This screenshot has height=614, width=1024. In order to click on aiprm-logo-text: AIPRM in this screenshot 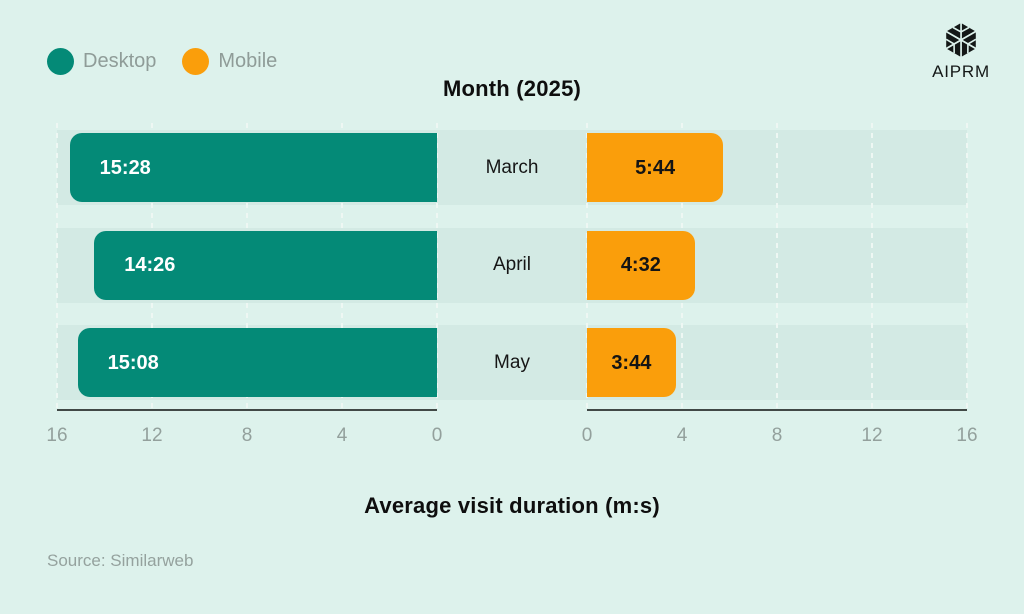, I will do `click(961, 71)`.